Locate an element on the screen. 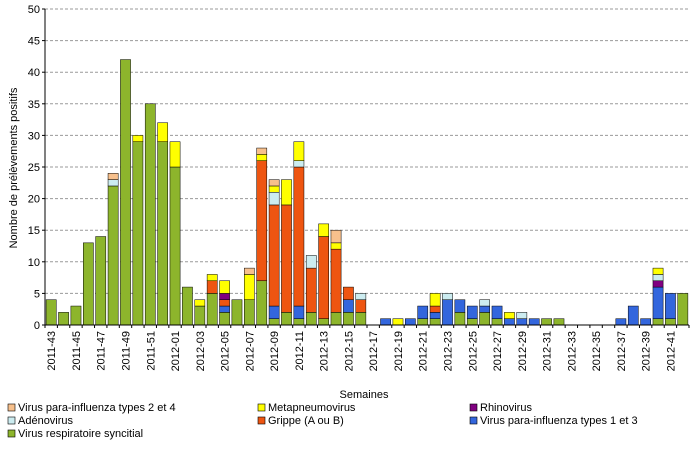 This screenshot has height=455, width=691. legend-label: Virus para-influenza types 2 et 4 is located at coordinates (97, 408).